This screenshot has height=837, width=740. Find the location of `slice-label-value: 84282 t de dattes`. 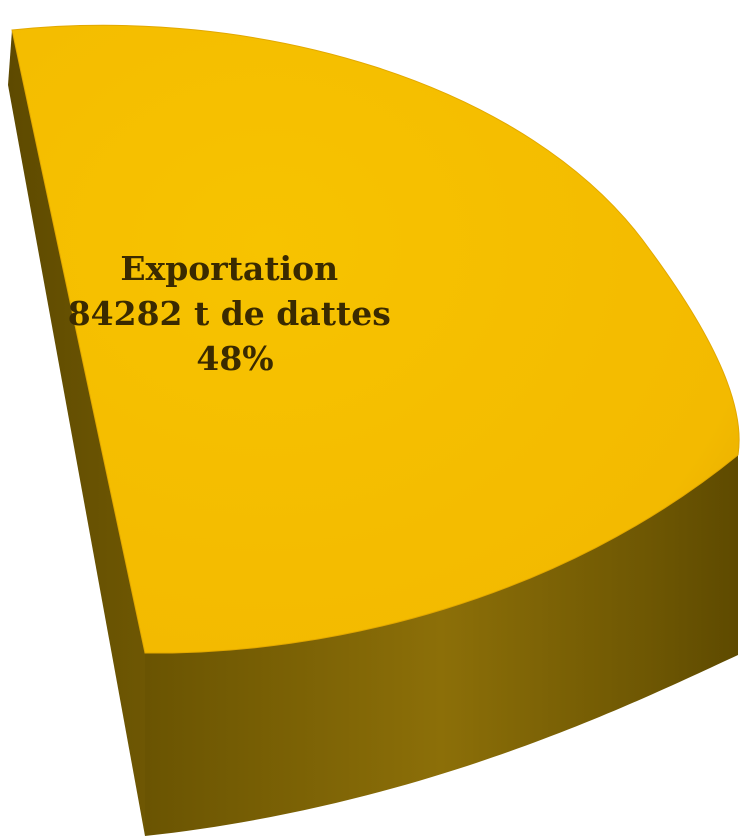

slice-label-value: 84282 t de dattes is located at coordinates (229, 313).